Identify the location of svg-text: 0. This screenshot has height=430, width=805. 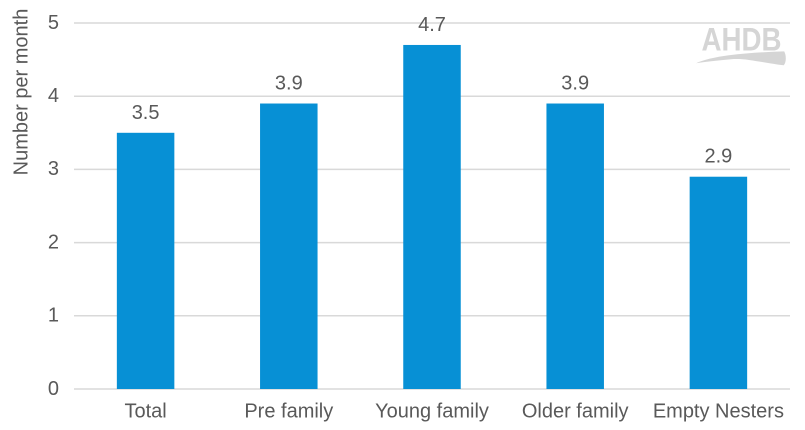
(53, 389).